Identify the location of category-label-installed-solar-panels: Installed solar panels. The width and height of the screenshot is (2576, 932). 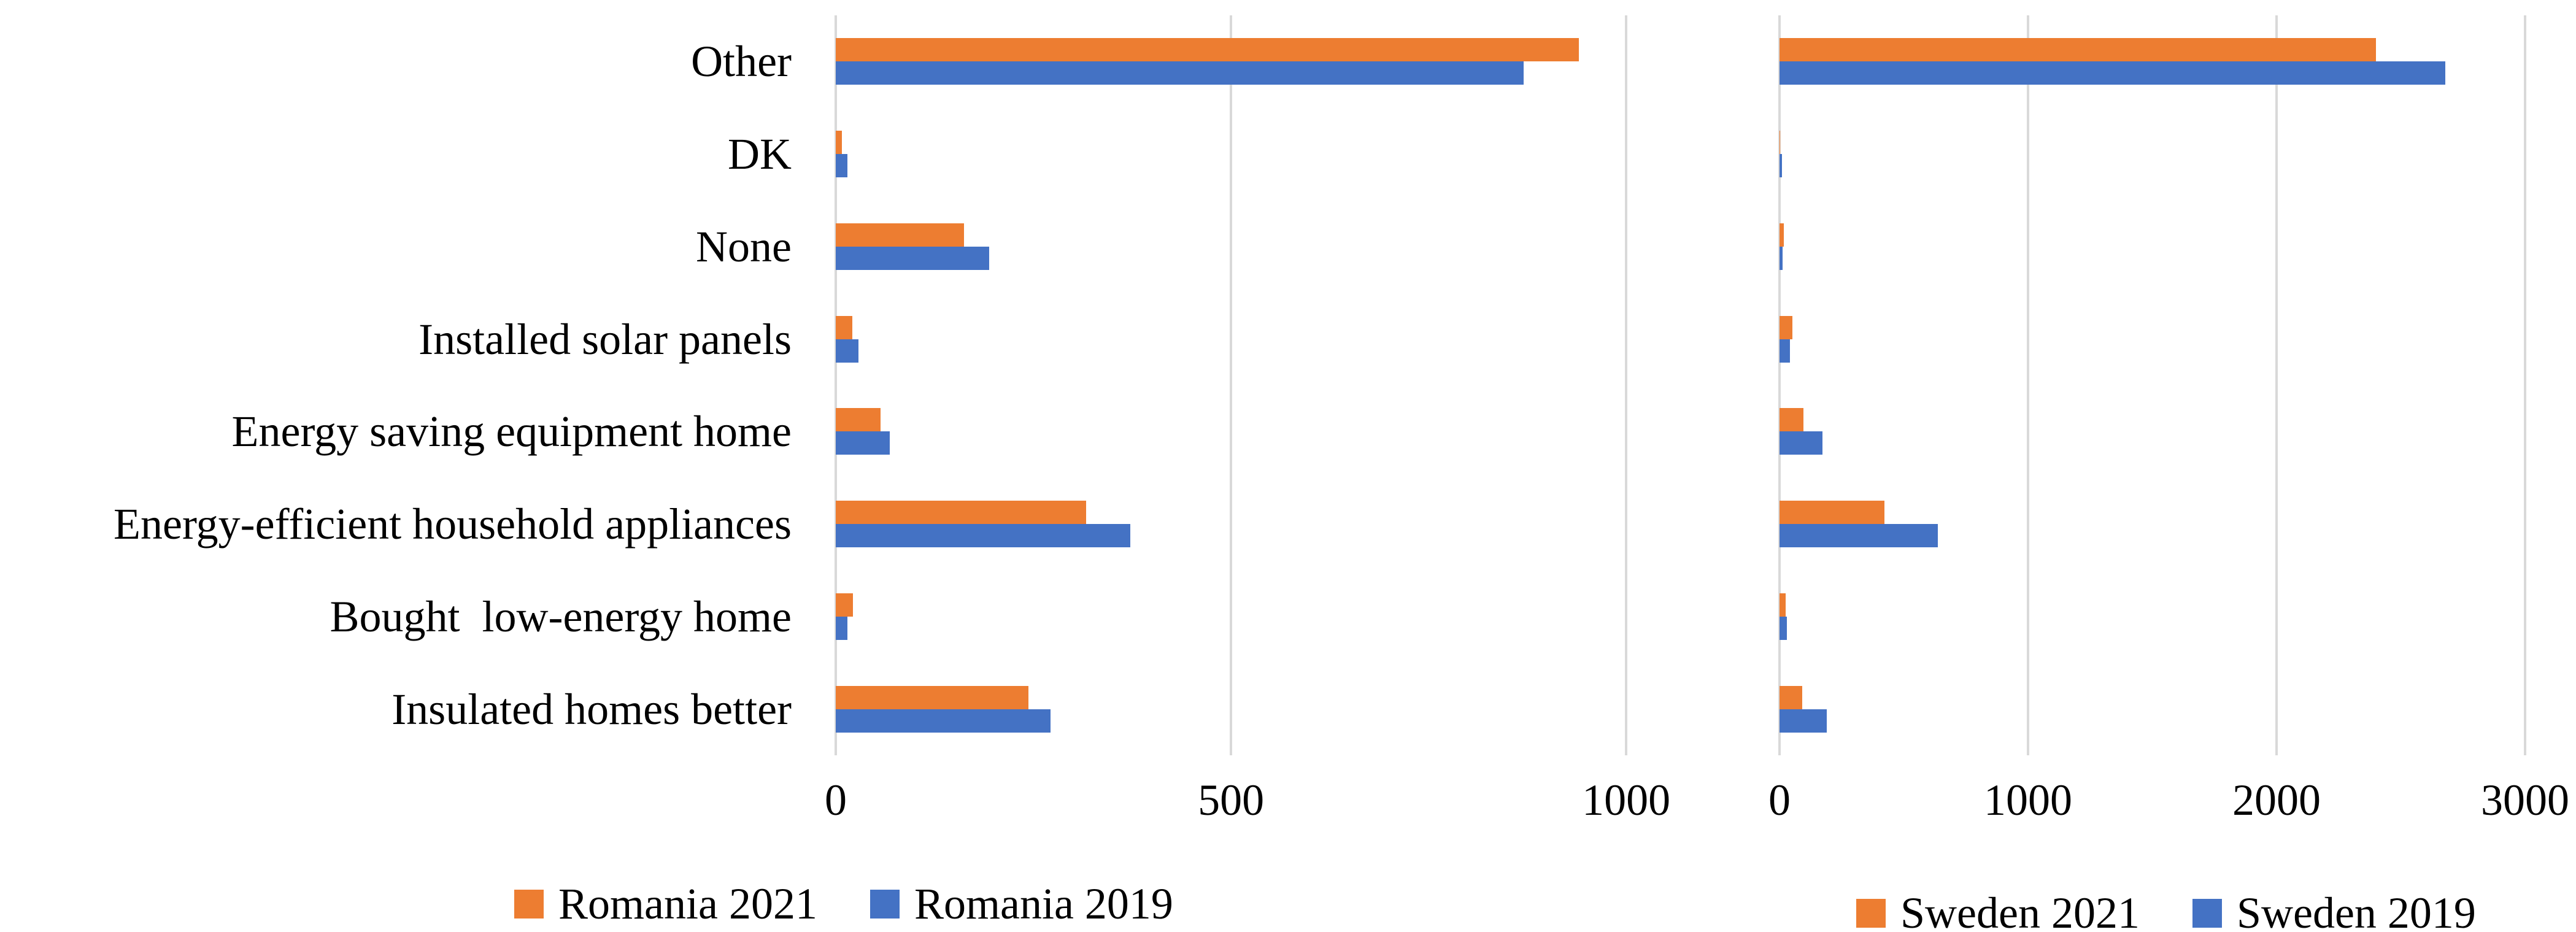
(605, 339).